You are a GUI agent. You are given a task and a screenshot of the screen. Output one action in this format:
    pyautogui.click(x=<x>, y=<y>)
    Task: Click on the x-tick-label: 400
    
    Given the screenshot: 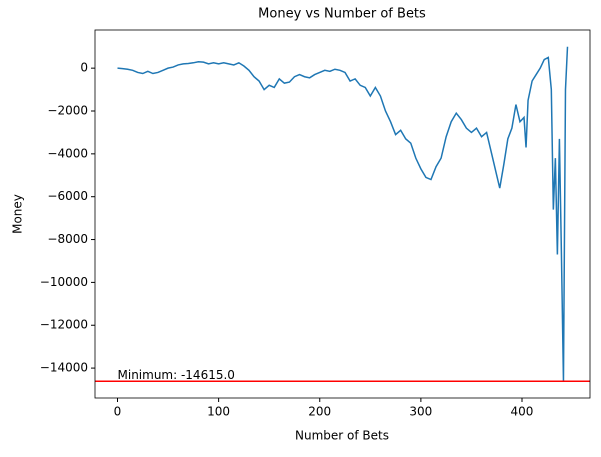 What is the action you would take?
    pyautogui.click(x=522, y=412)
    